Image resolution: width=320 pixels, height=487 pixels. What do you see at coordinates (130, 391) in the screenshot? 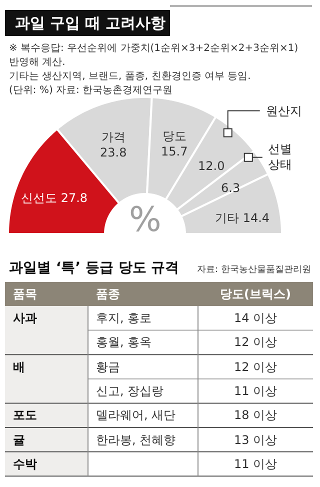
I see `text: 신고, 장십랑` at bounding box center [130, 391].